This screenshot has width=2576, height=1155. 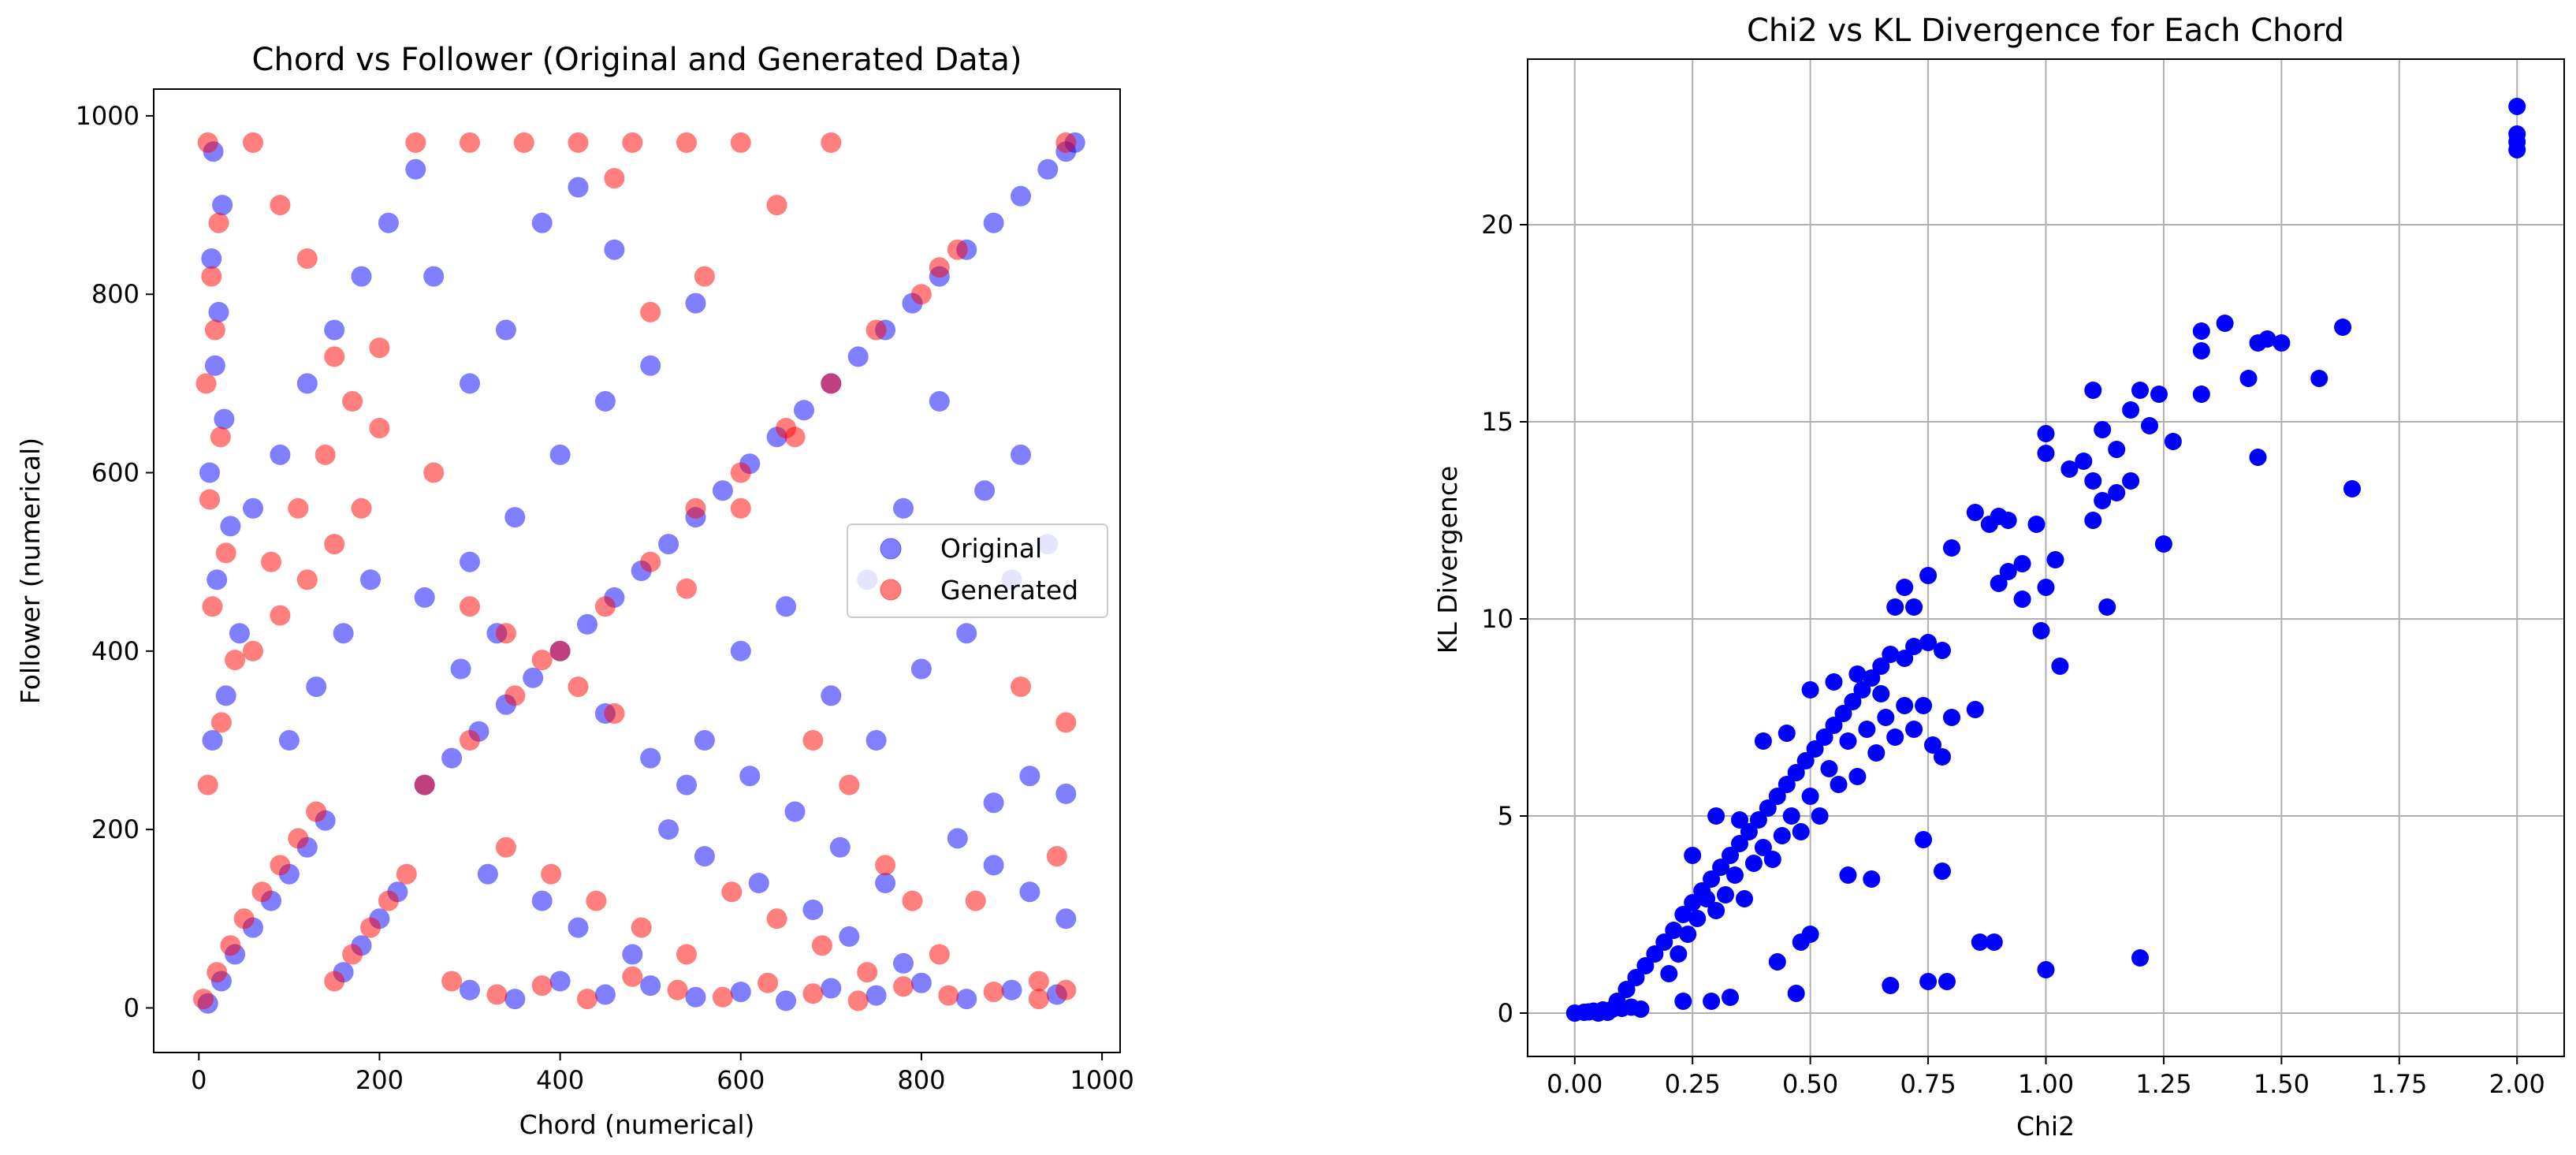 I want to click on x-tick-label: 800, so click(x=921, y=1080).